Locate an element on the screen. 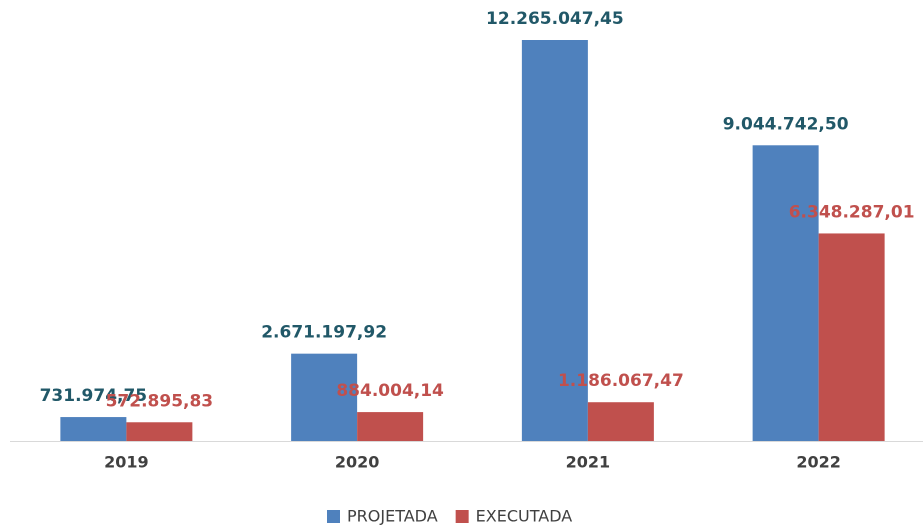  data-label: 9.044.742,50 is located at coordinates (786, 124).